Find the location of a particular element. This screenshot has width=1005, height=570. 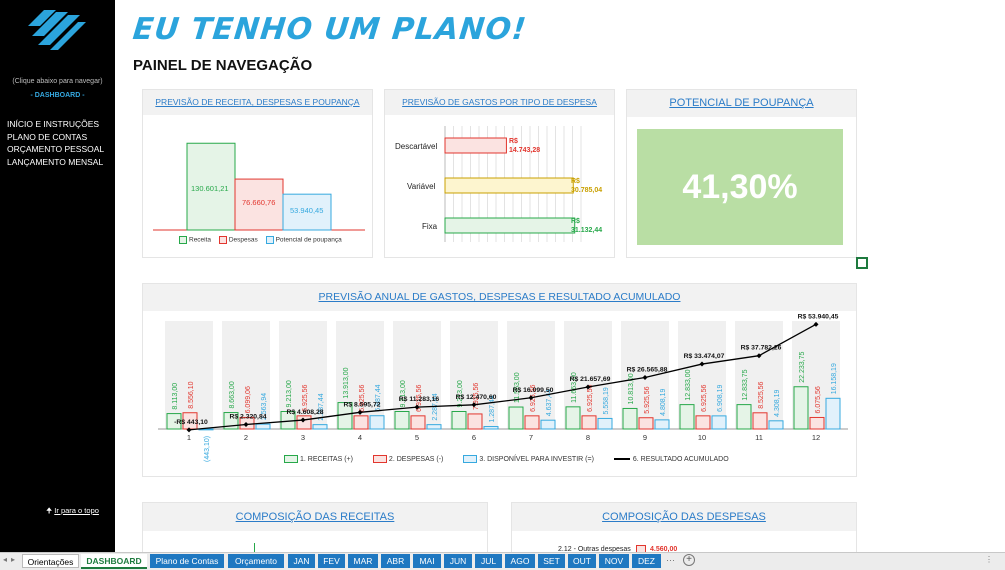

comp-despesas-row-value: 4.560,00 is located at coordinates (664, 549).